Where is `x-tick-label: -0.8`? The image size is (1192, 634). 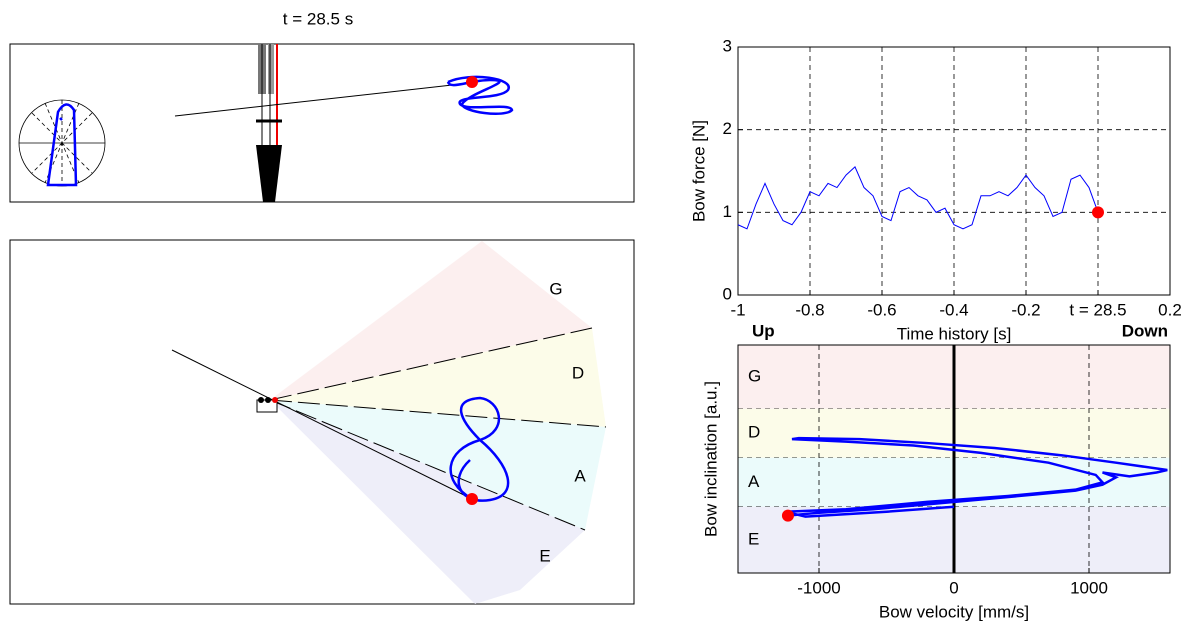 x-tick-label: -0.8 is located at coordinates (809, 309).